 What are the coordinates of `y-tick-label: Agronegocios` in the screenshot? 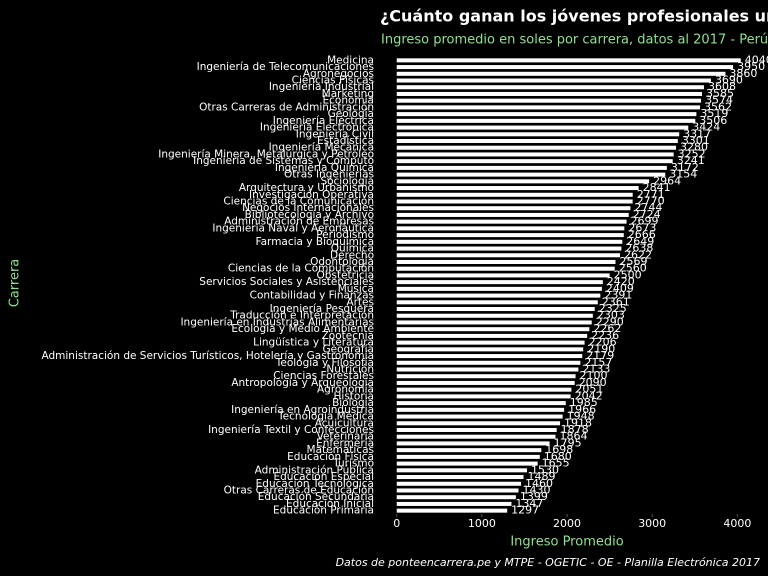 It's located at (338, 74).